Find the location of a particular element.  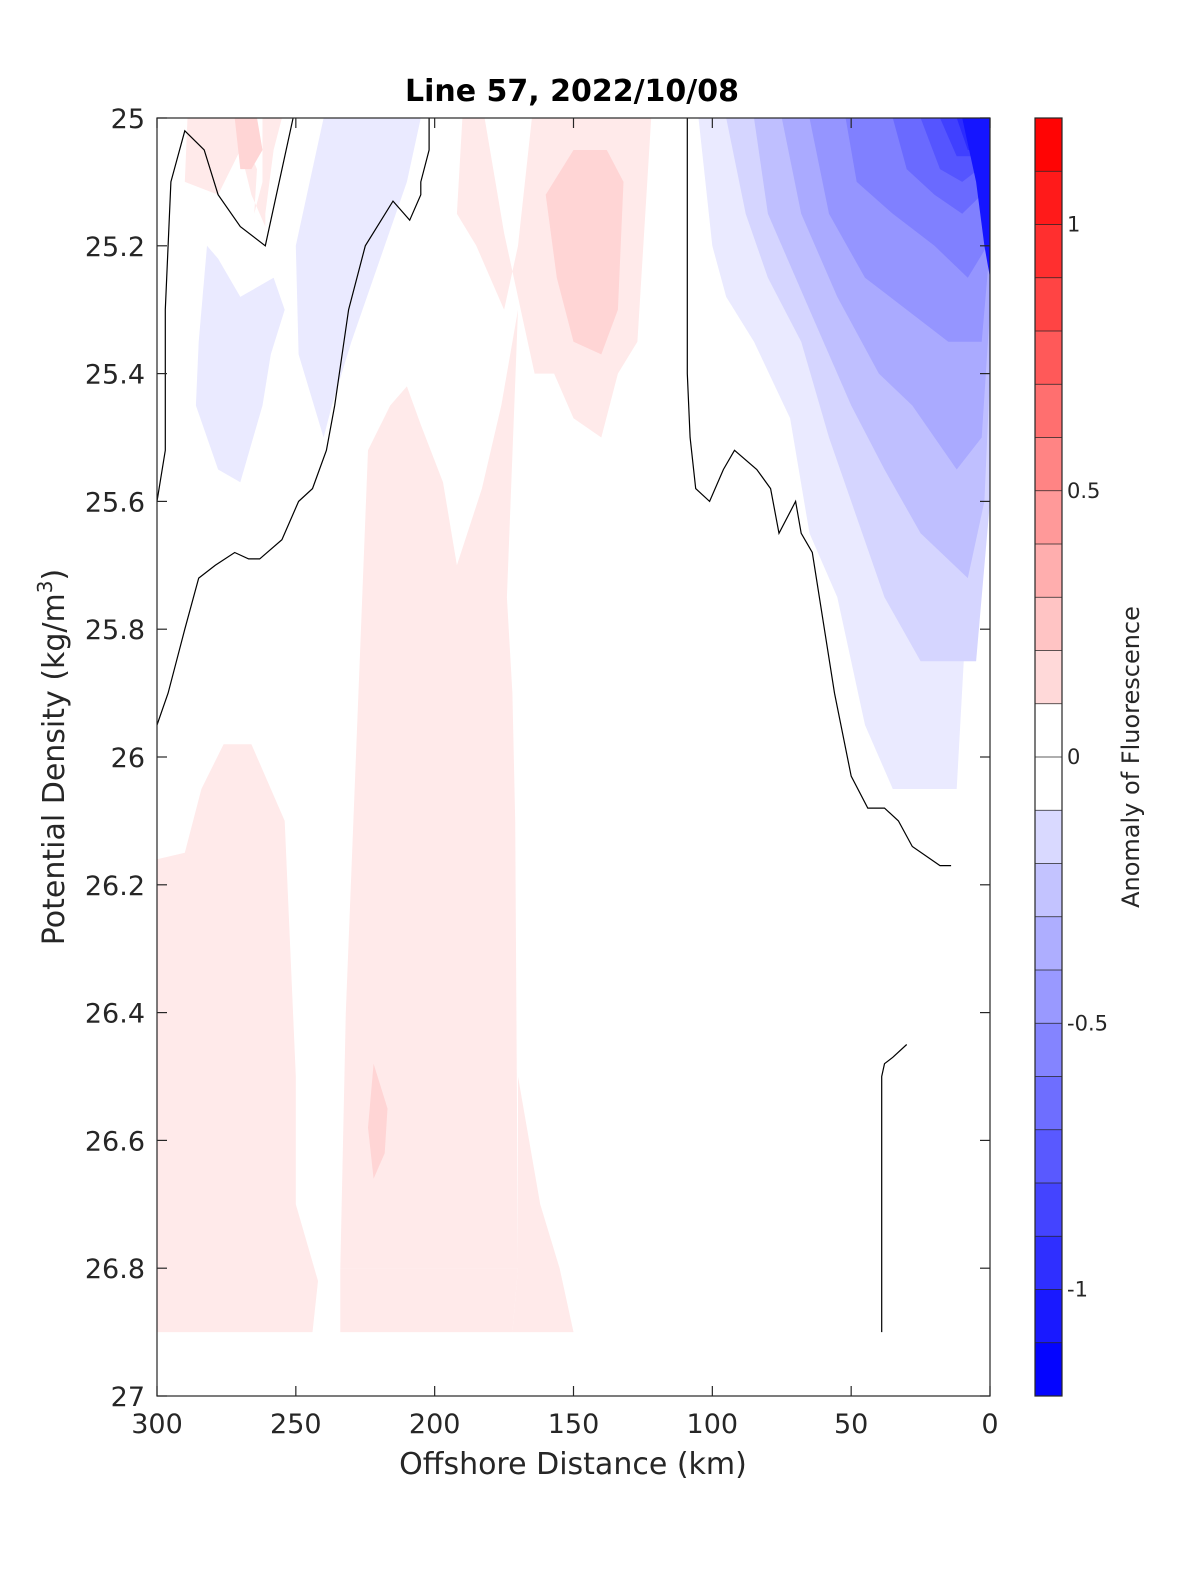

y-axis-label-superscript: 3 is located at coordinates (45, 586).